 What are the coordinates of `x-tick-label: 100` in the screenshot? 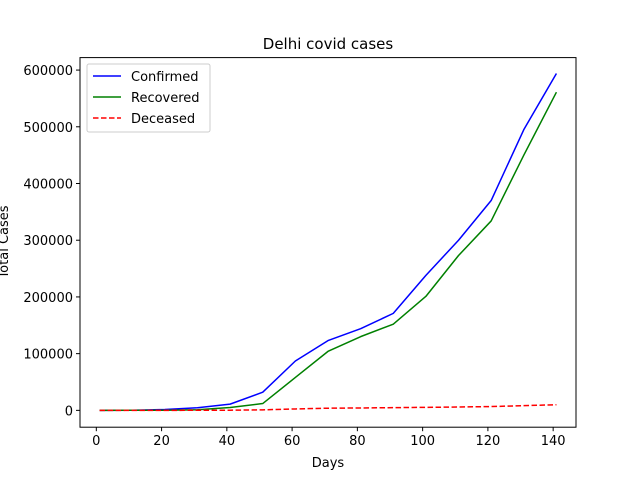 It's located at (422, 441).